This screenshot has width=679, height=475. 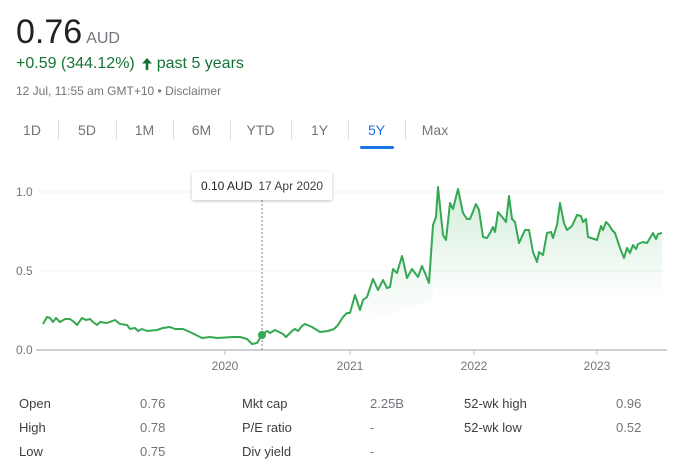 What do you see at coordinates (629, 403) in the screenshot?
I see `stat-value-52wk-high: 0.96` at bounding box center [629, 403].